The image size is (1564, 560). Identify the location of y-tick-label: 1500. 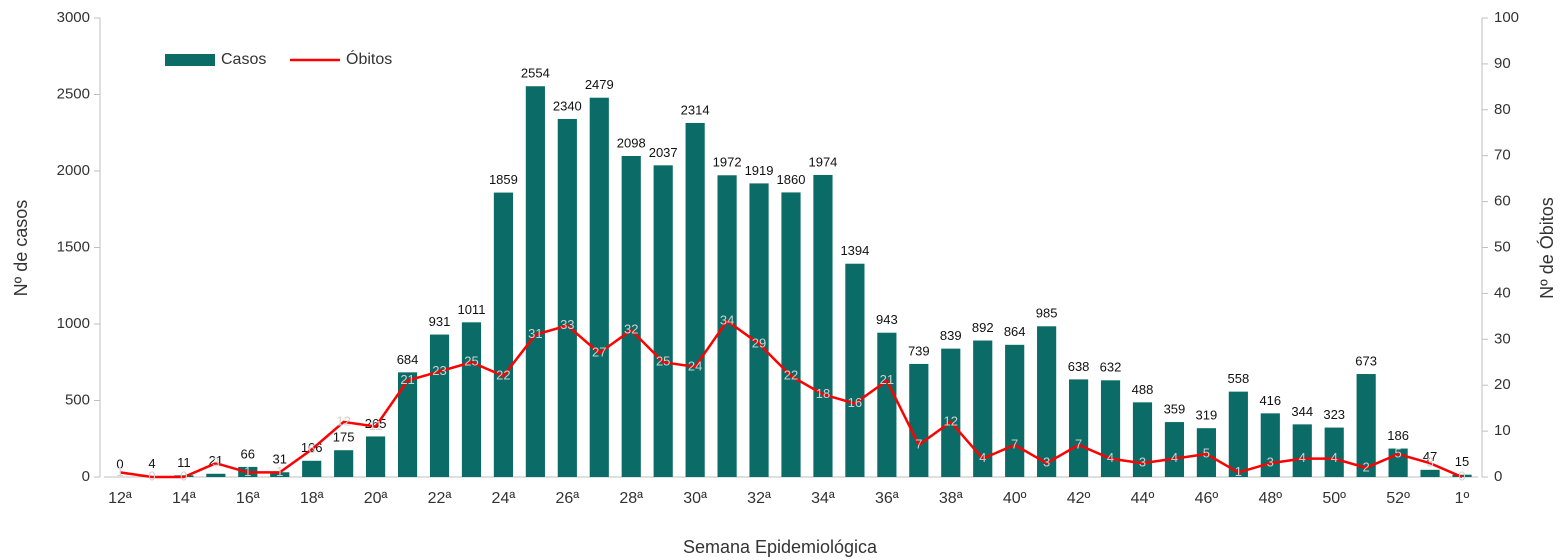
(73, 246).